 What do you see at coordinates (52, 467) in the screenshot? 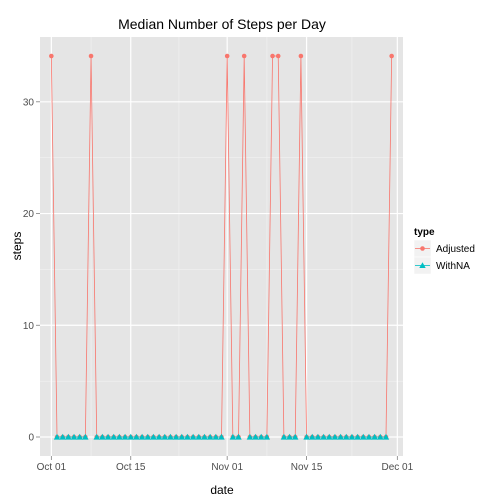
I see `x-tick-label: Oct 01` at bounding box center [52, 467].